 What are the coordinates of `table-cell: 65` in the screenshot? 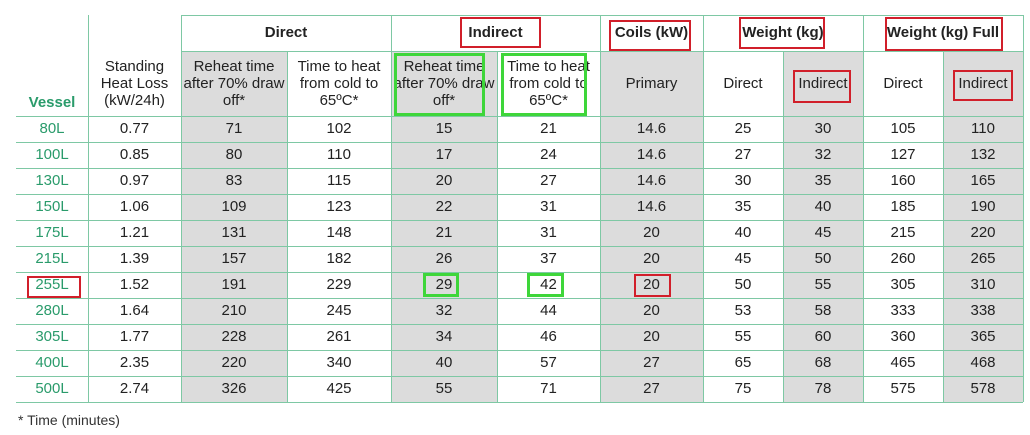 It's located at (743, 362).